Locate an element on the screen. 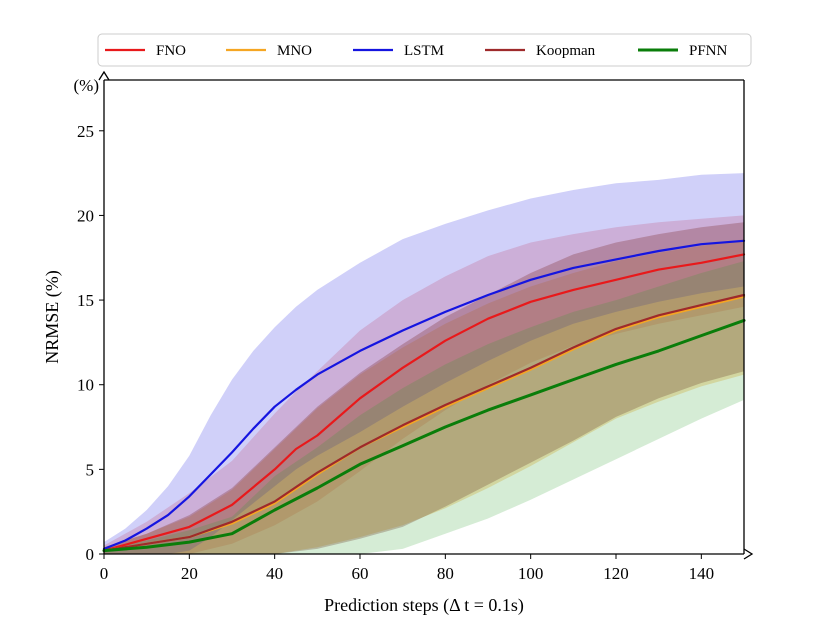 The height and width of the screenshot is (623, 830). x-tick-label: 20 is located at coordinates (189, 573).